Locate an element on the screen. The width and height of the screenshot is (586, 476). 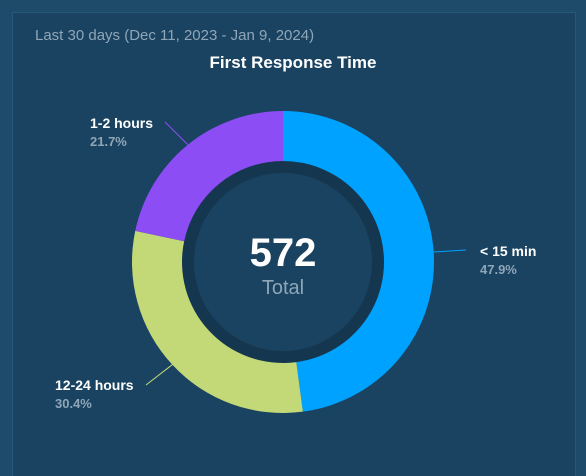
center-total-value: 572 is located at coordinates (283, 253).